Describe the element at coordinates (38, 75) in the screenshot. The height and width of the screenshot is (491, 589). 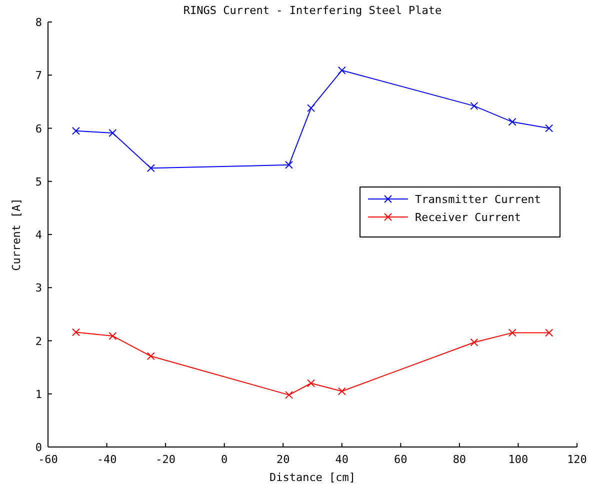
I see `y-tick-label: 7` at that location.